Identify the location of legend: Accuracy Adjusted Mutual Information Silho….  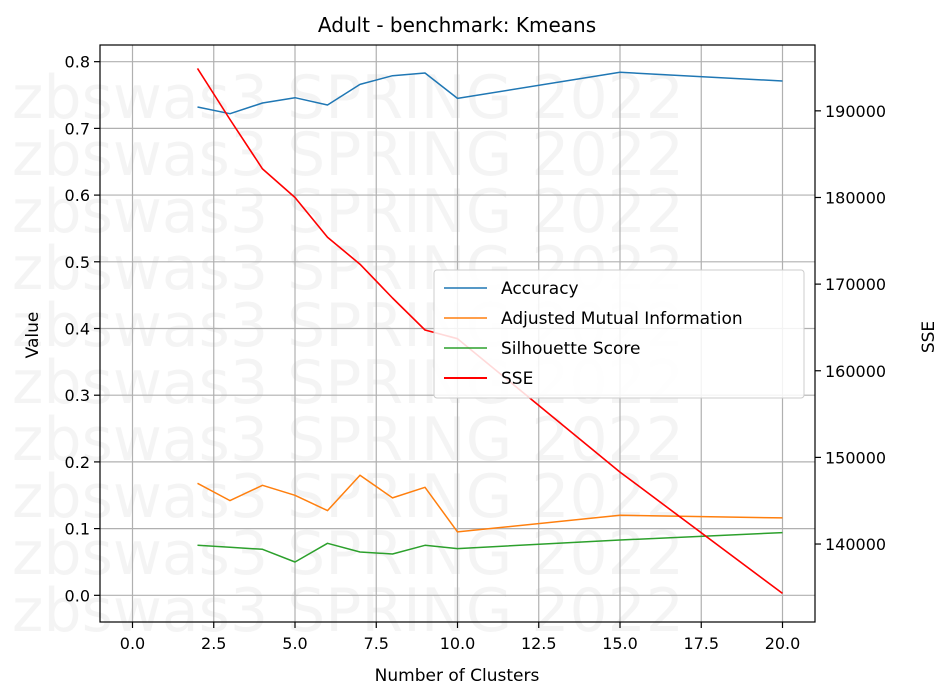
(619, 334).